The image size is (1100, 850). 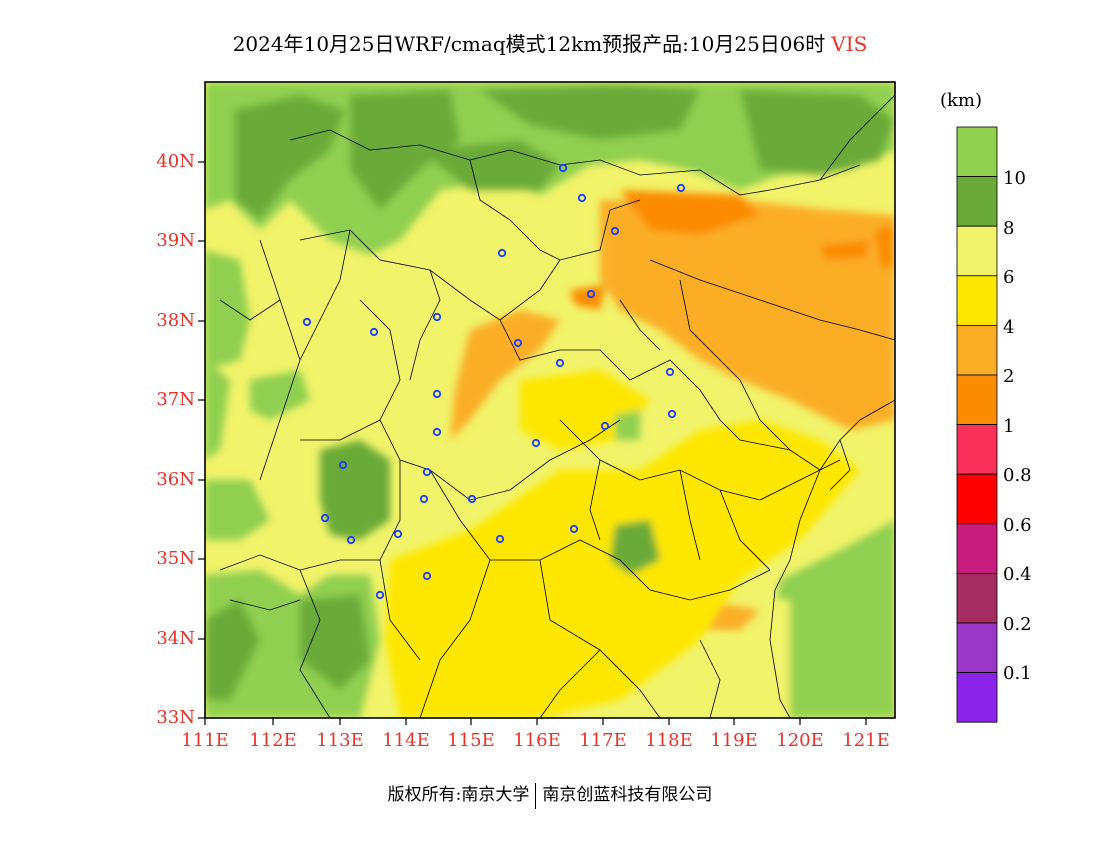 What do you see at coordinates (406, 740) in the screenshot?
I see `lon-label-114e: 114E` at bounding box center [406, 740].